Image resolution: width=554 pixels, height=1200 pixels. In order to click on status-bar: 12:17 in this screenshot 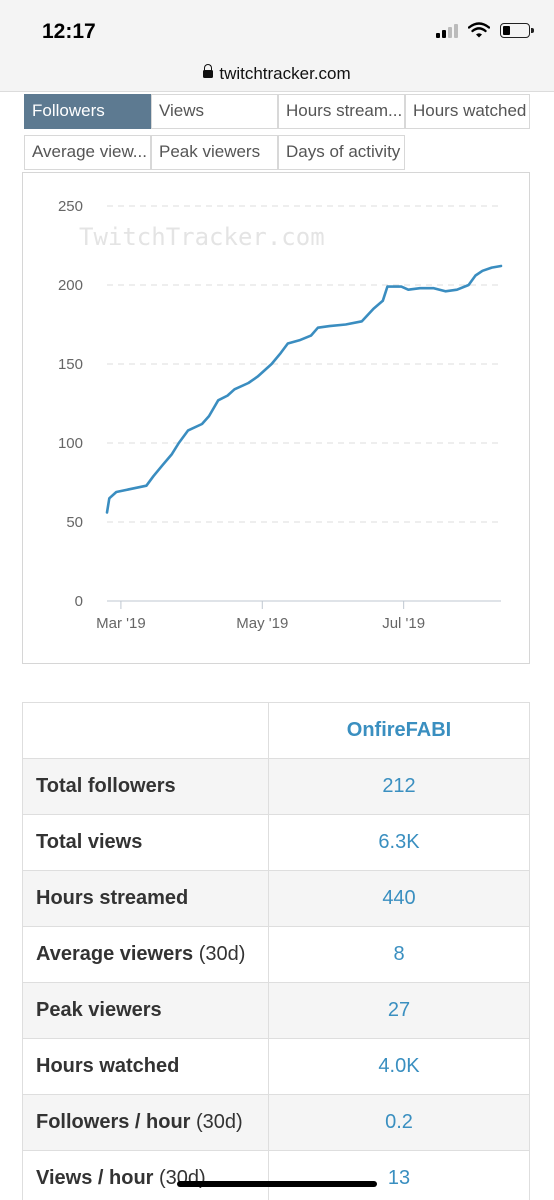, I will do `click(277, 28)`.